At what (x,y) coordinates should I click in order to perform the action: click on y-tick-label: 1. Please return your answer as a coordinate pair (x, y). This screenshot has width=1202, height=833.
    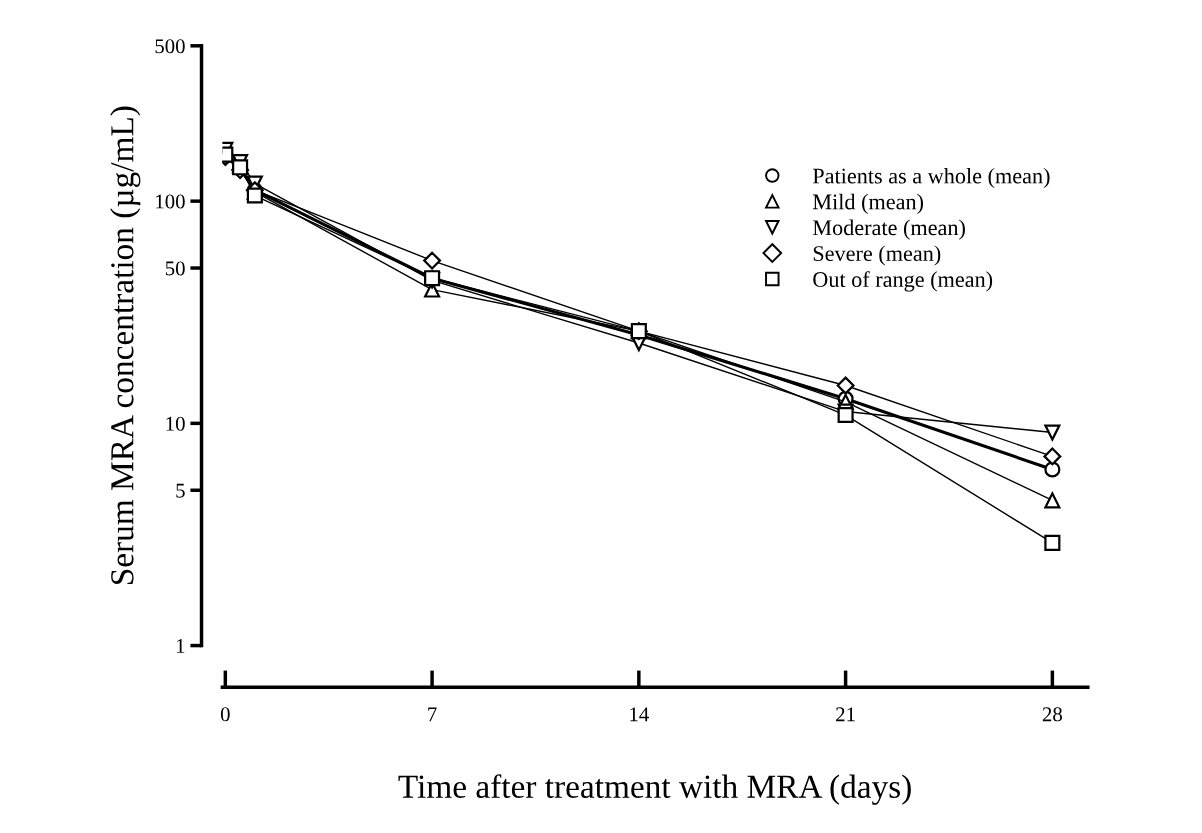
    Looking at the image, I should click on (180, 646).